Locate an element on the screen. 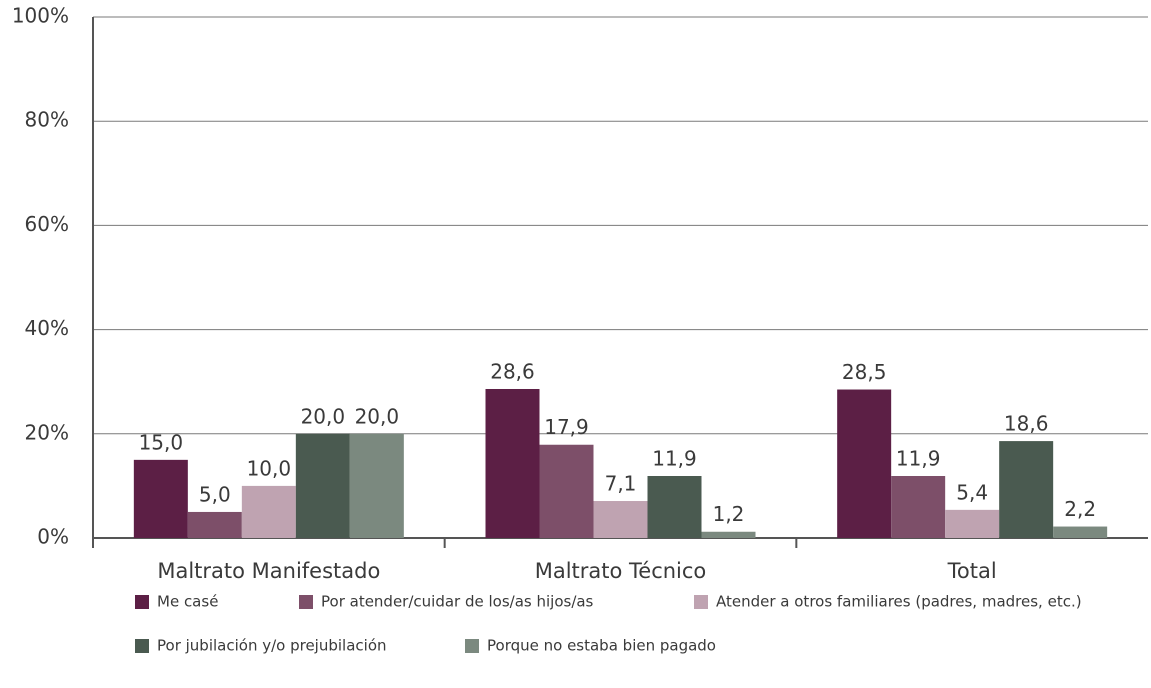 Image resolution: width=1151 pixels, height=688 pixels. legend-label: Porque no estaba bien pagado is located at coordinates (601, 646).